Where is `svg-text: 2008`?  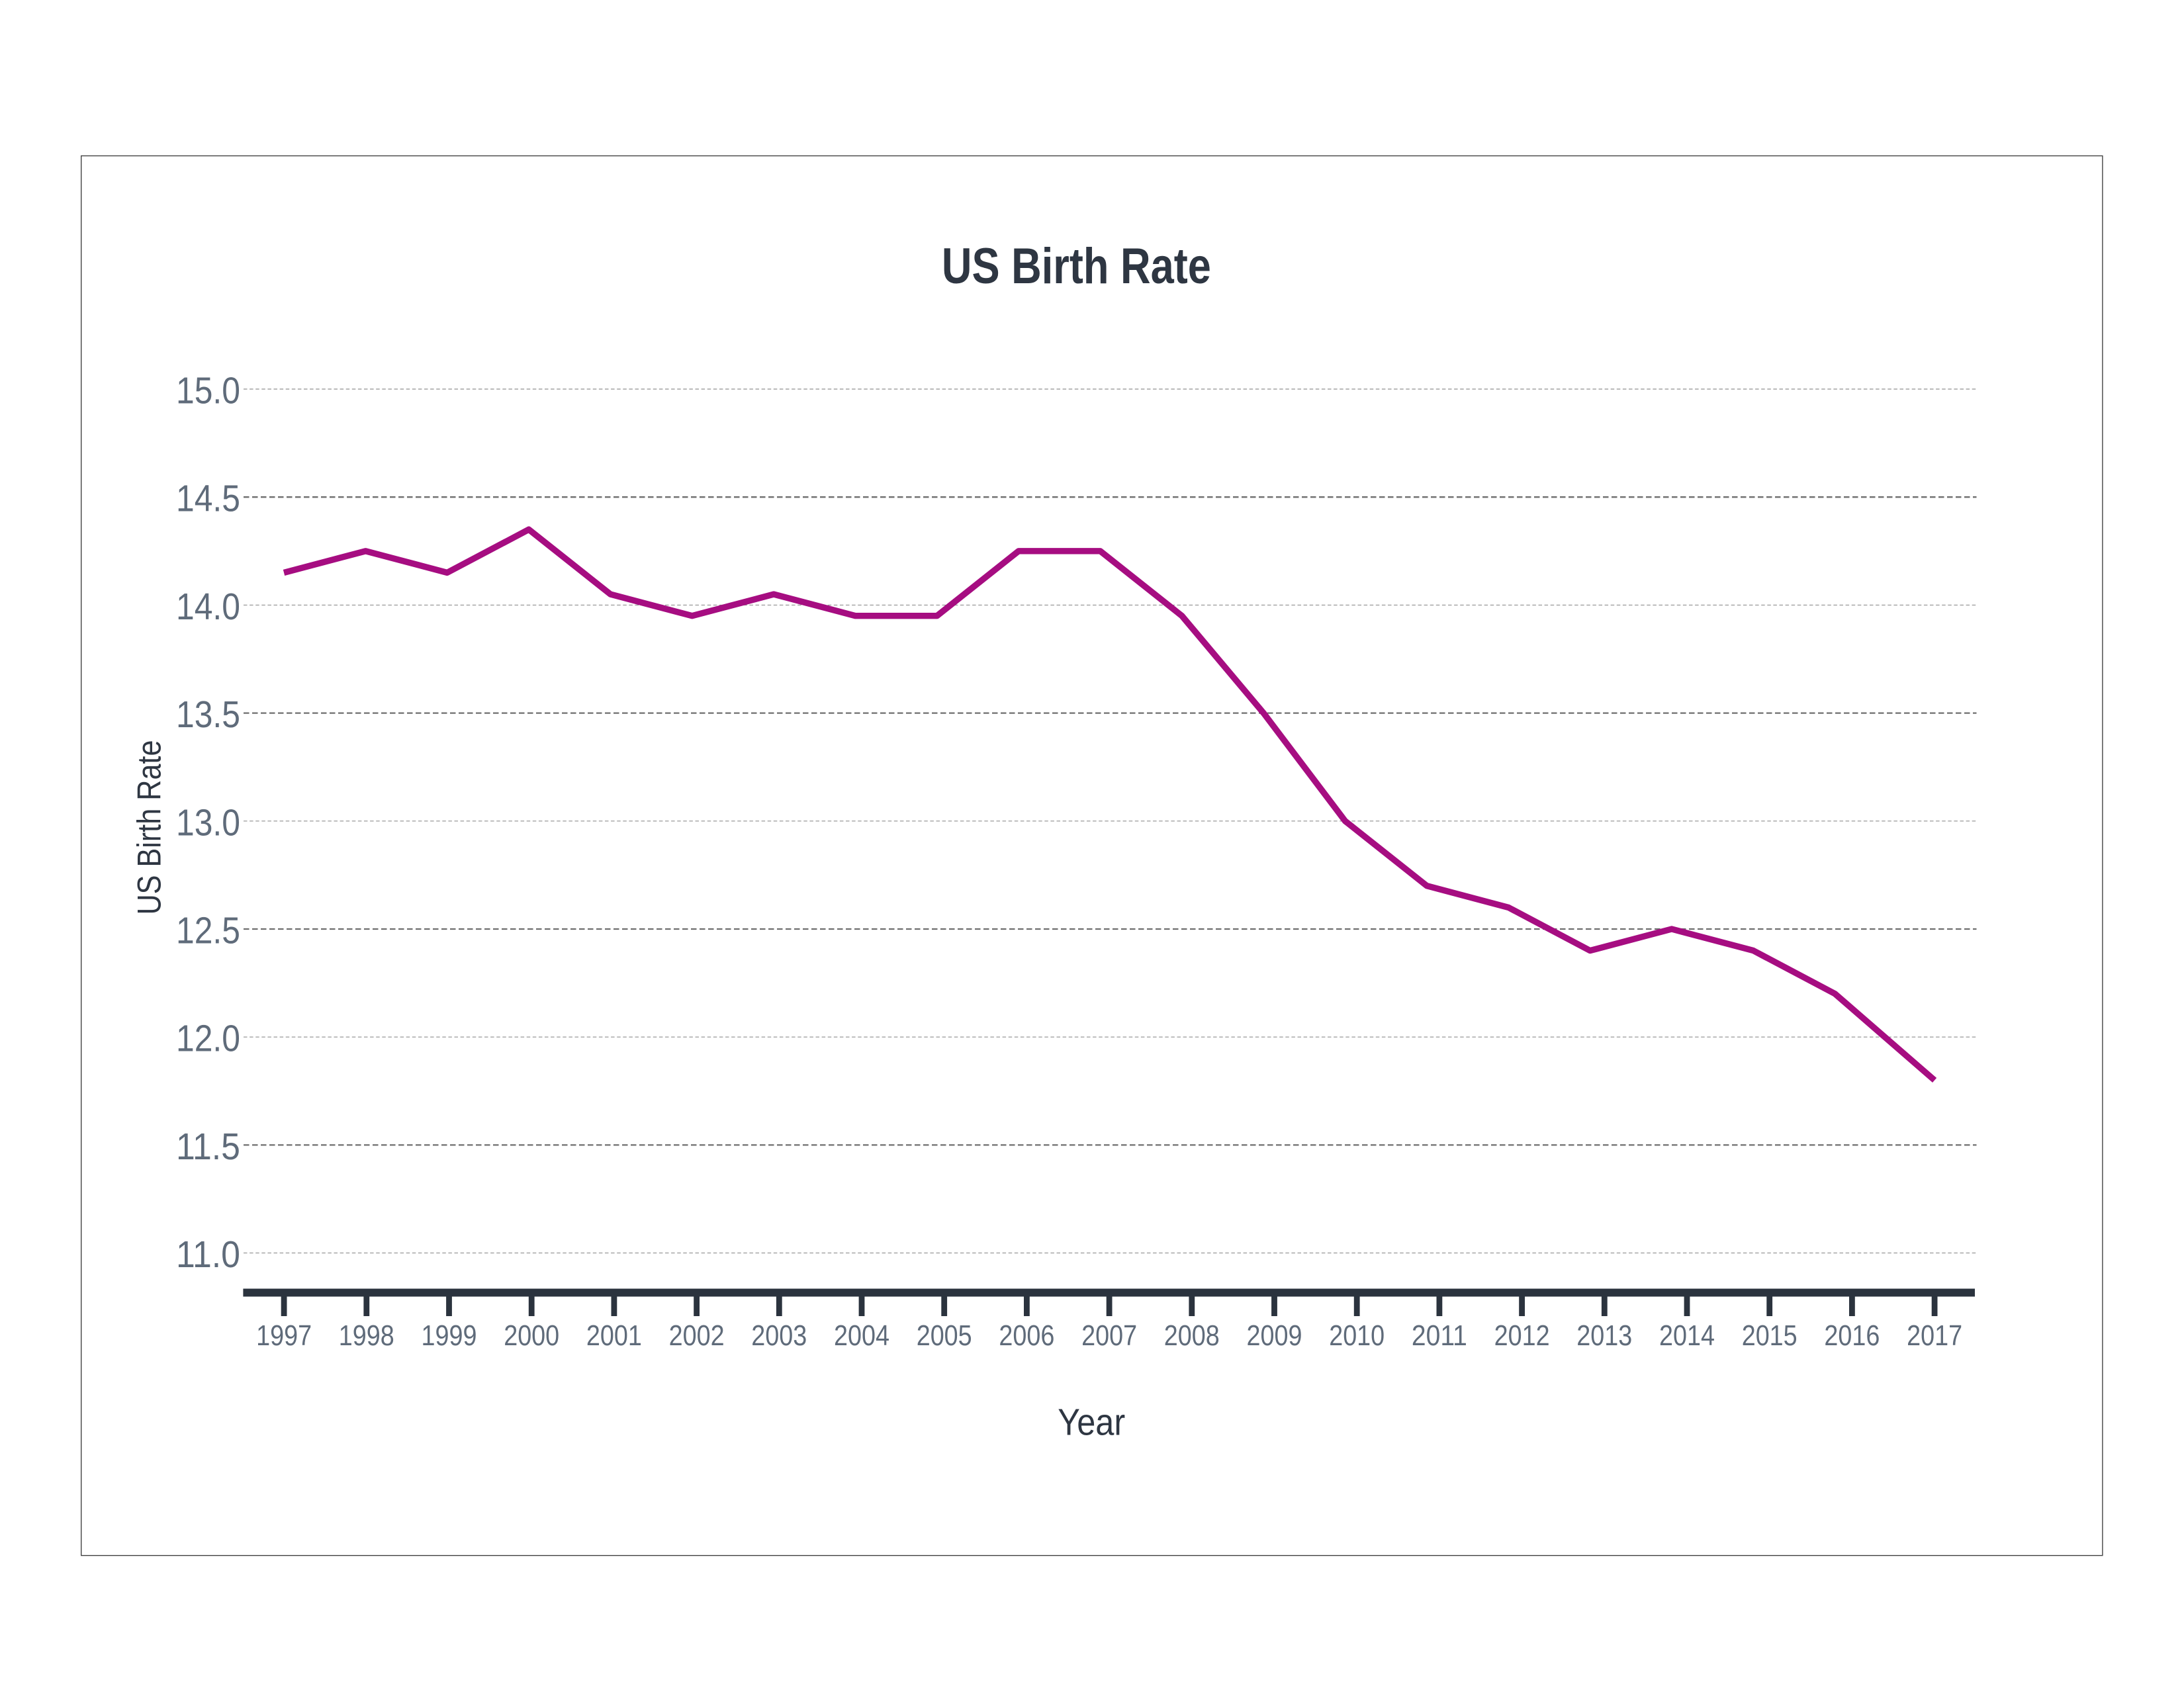
svg-text: 2008 is located at coordinates (1192, 1335).